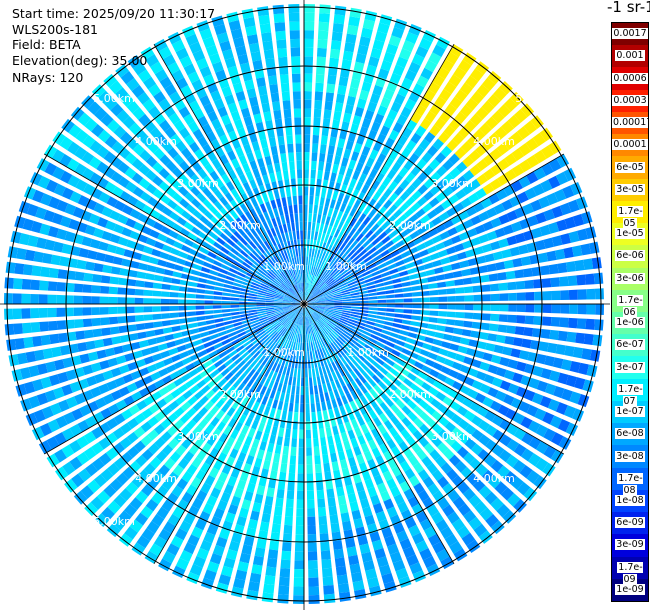 This screenshot has width=650, height=610. I want to click on colorbar-tick-label: 6e-06, so click(630, 256).